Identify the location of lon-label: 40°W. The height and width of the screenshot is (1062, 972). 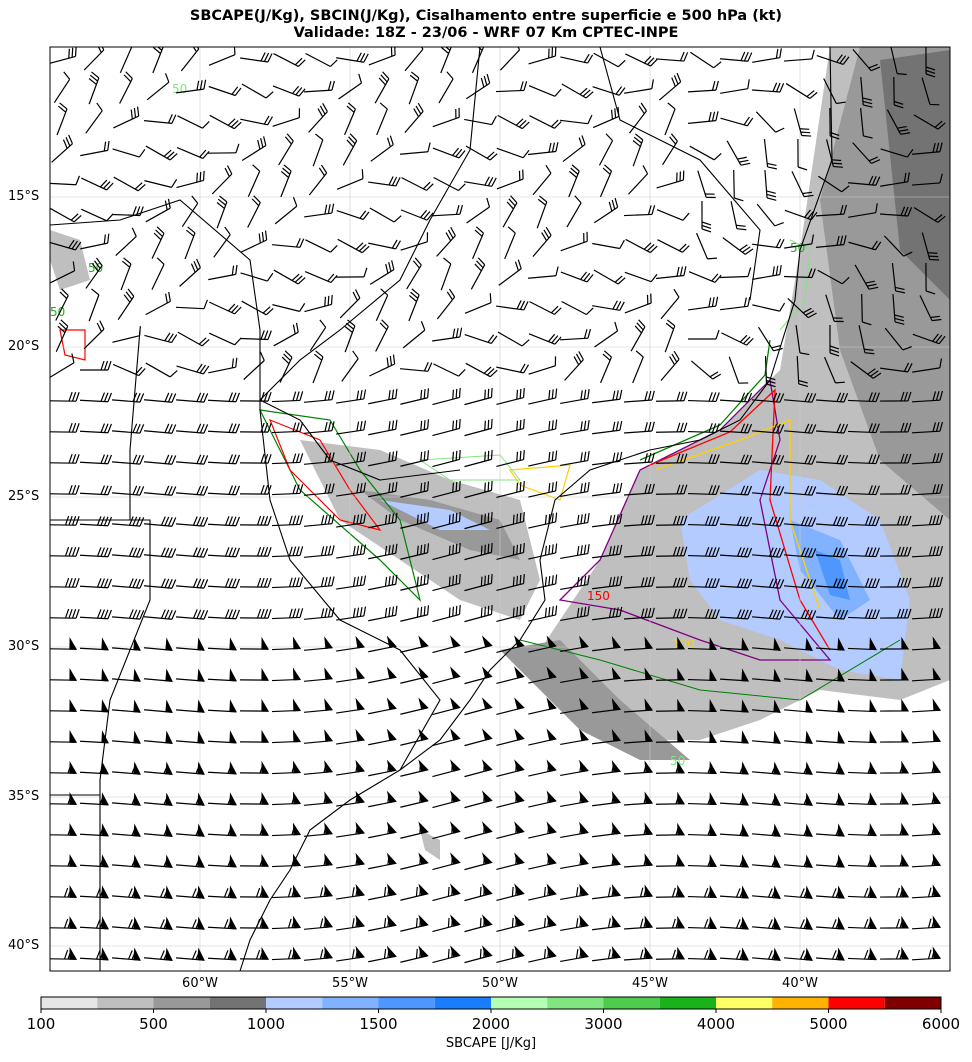
(800, 983).